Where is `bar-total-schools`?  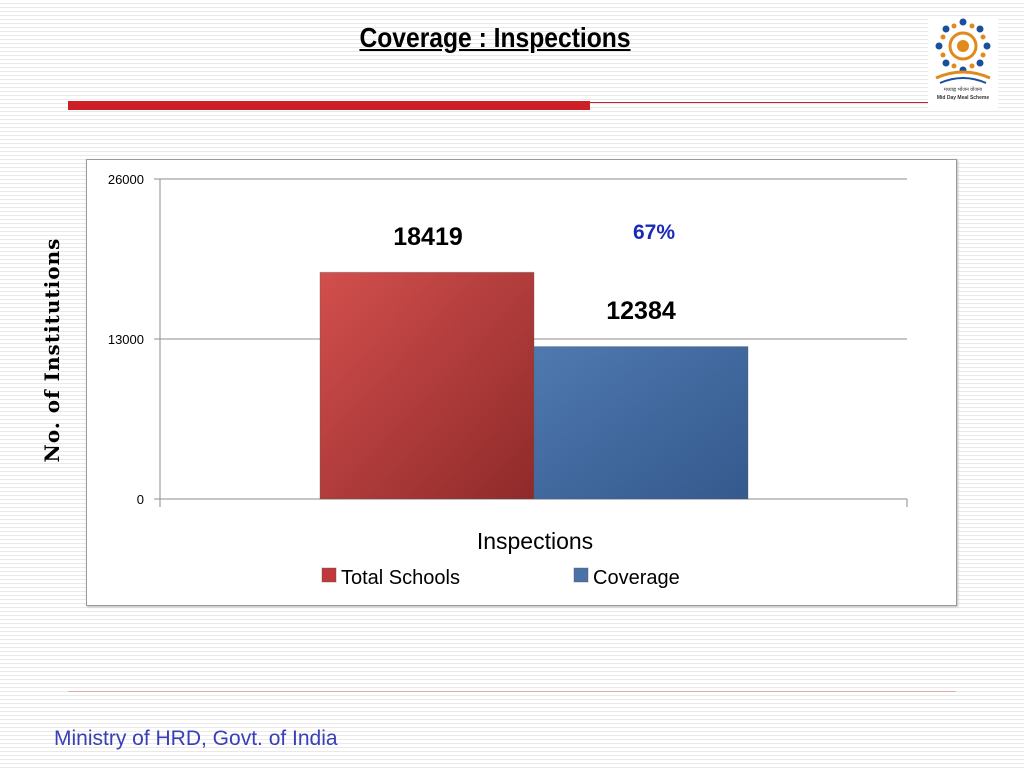
bar-total-schools is located at coordinates (427, 385).